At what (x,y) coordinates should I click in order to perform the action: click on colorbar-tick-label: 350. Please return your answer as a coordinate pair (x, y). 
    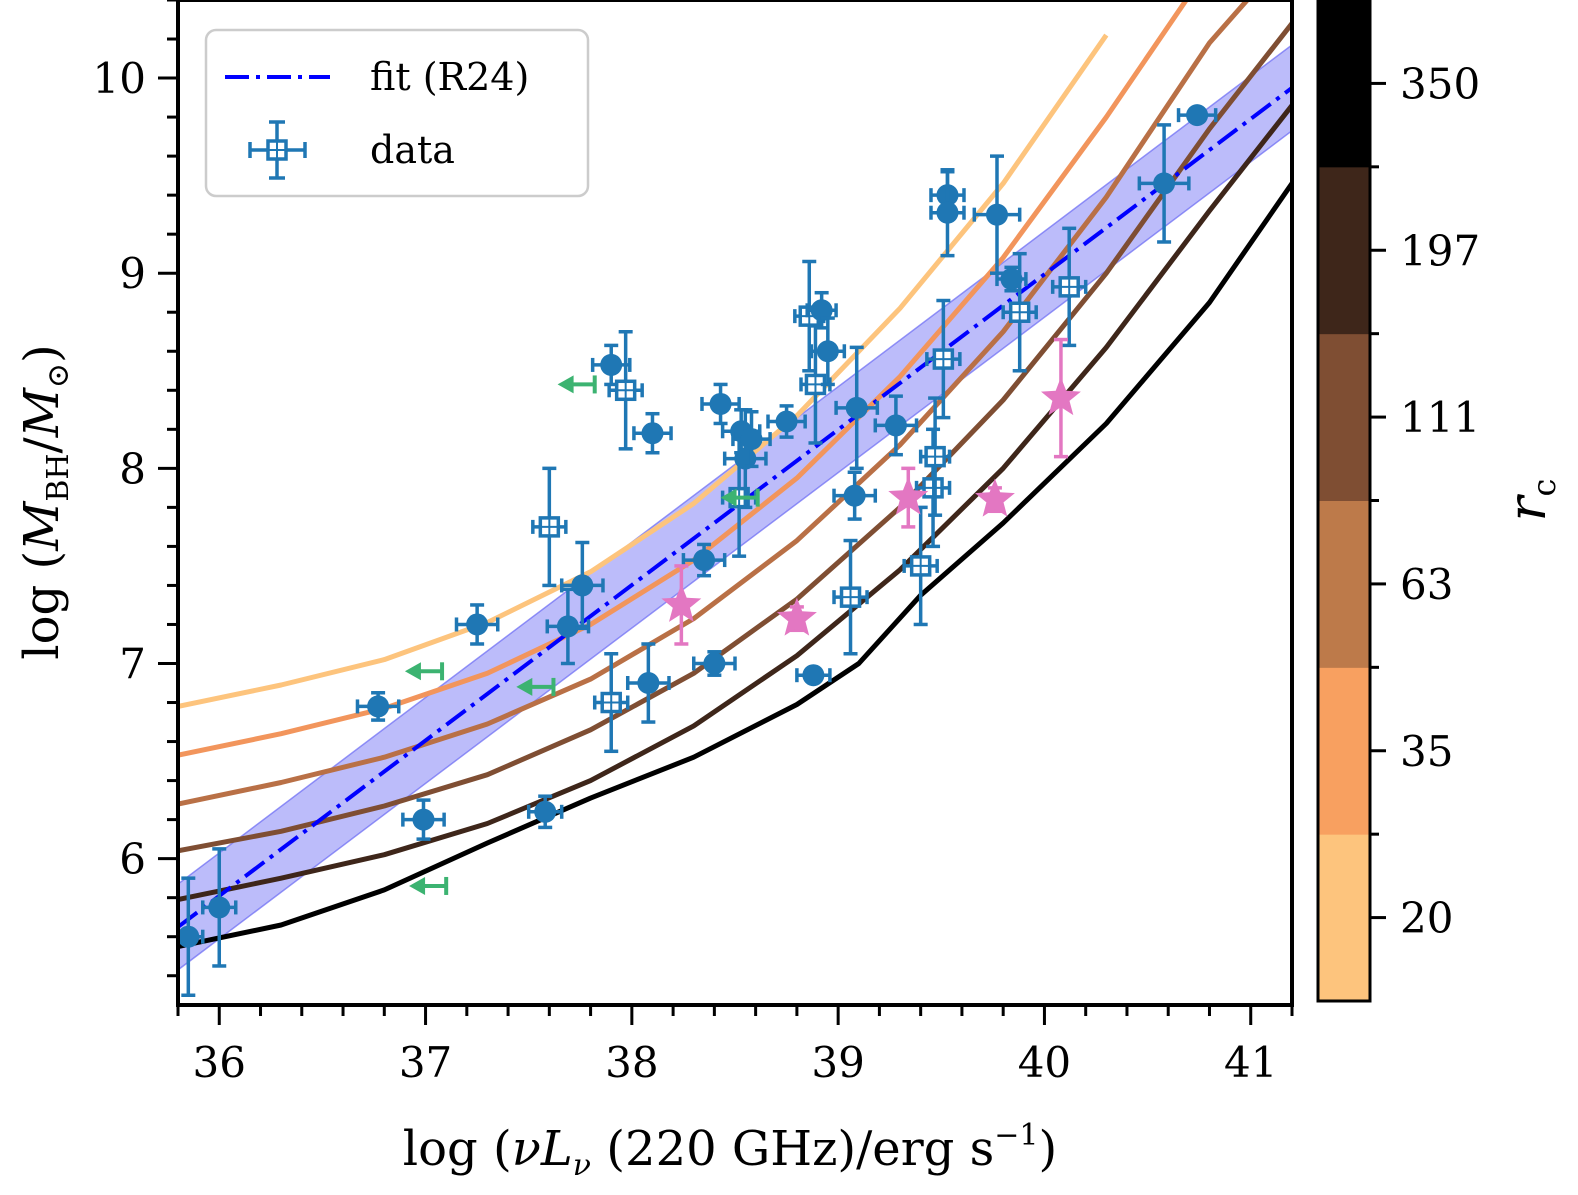
    Looking at the image, I should click on (1440, 83).